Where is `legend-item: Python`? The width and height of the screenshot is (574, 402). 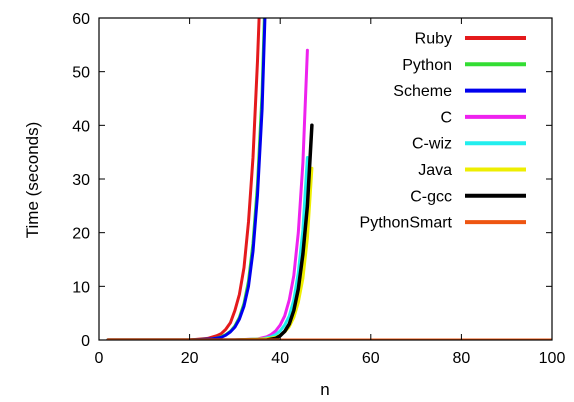
legend-item: Python is located at coordinates (464, 65).